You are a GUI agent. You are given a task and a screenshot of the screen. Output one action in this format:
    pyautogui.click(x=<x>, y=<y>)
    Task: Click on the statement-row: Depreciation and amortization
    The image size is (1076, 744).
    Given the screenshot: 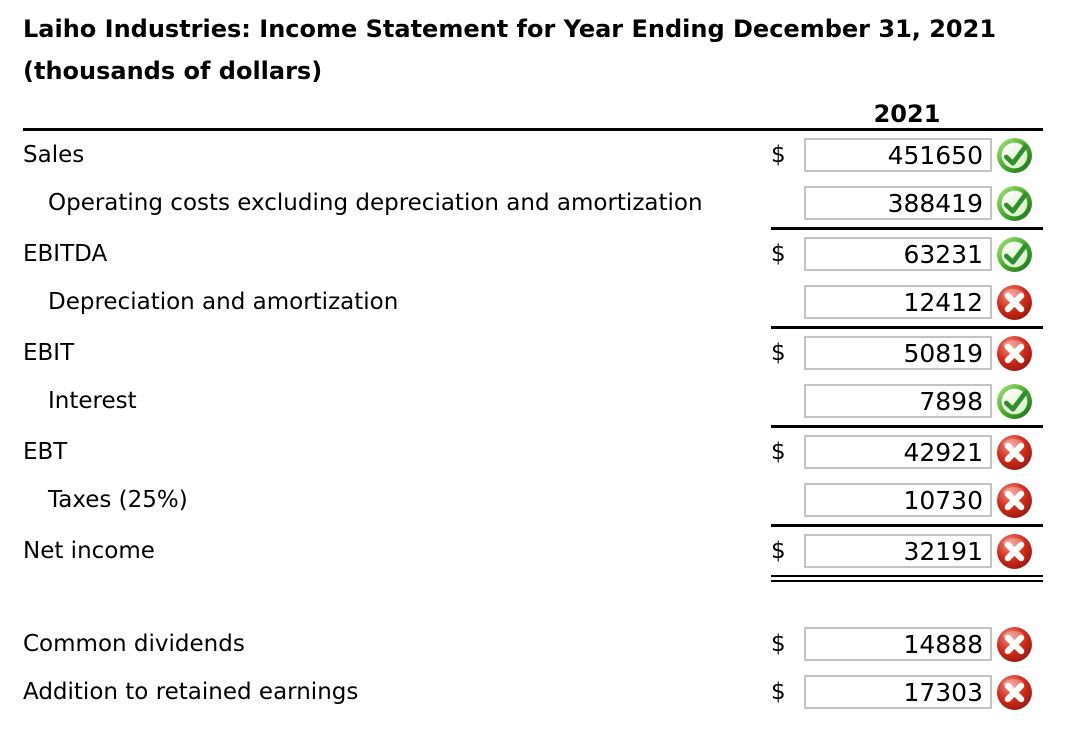 What is the action you would take?
    pyautogui.click(x=533, y=302)
    